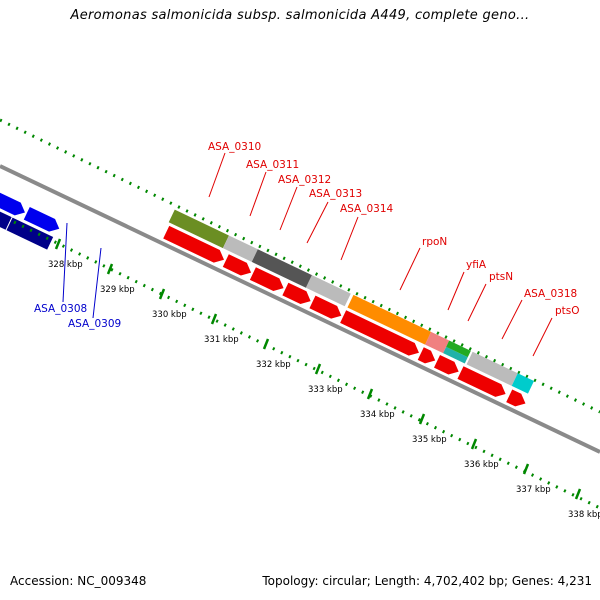 This screenshot has width=600, height=600. I want to click on scale-tick-label: 329 kbp, so click(117, 290).